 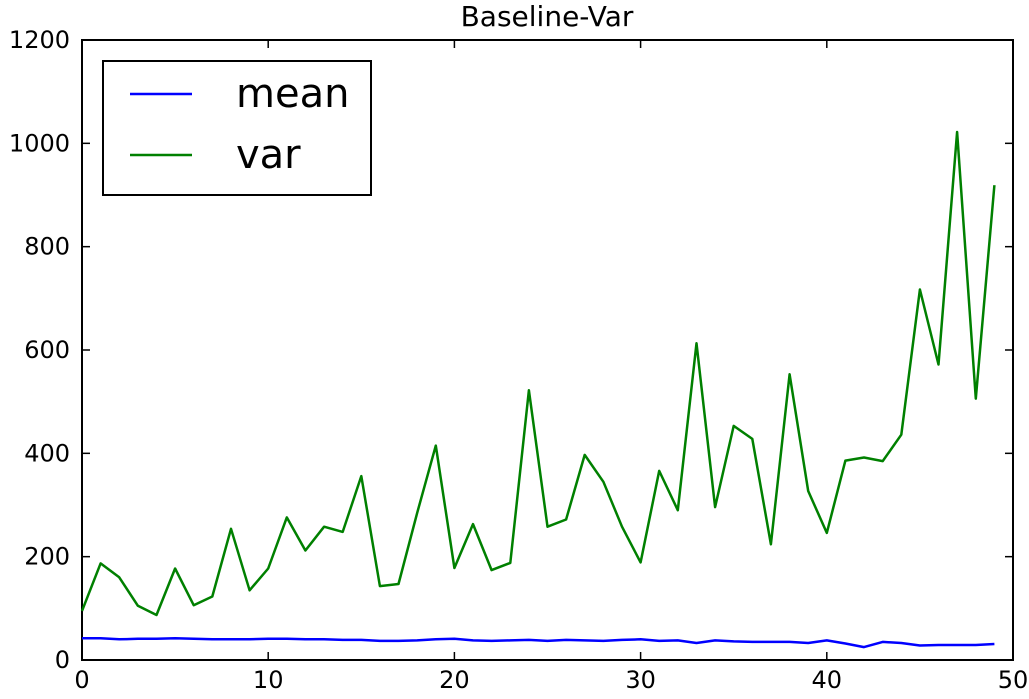 I want to click on legend-label-var: var, so click(x=268, y=155).